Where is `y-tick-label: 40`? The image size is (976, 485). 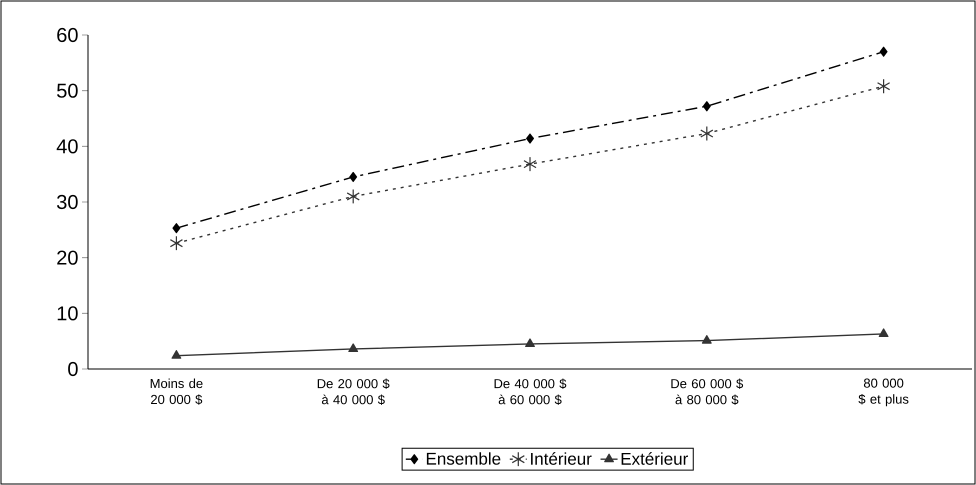
y-tick-label: 40 is located at coordinates (67, 146).